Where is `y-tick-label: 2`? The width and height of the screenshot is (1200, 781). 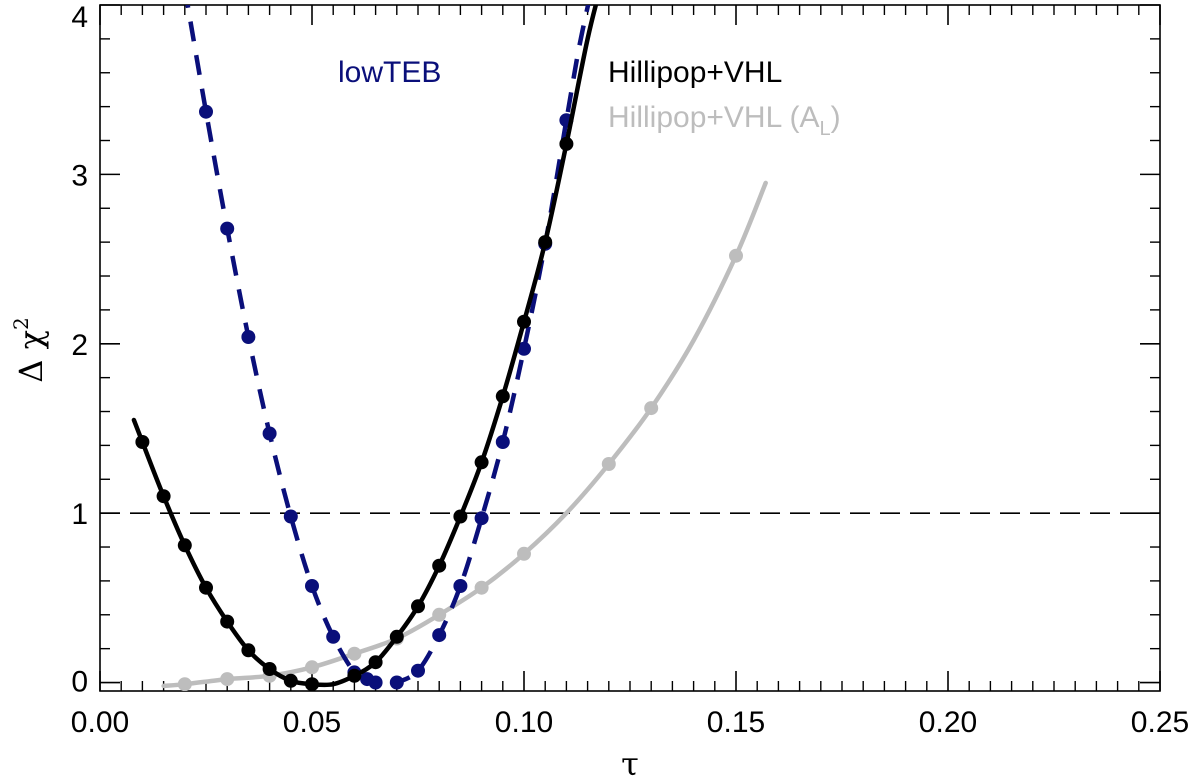
y-tick-label: 2 is located at coordinates (79, 345).